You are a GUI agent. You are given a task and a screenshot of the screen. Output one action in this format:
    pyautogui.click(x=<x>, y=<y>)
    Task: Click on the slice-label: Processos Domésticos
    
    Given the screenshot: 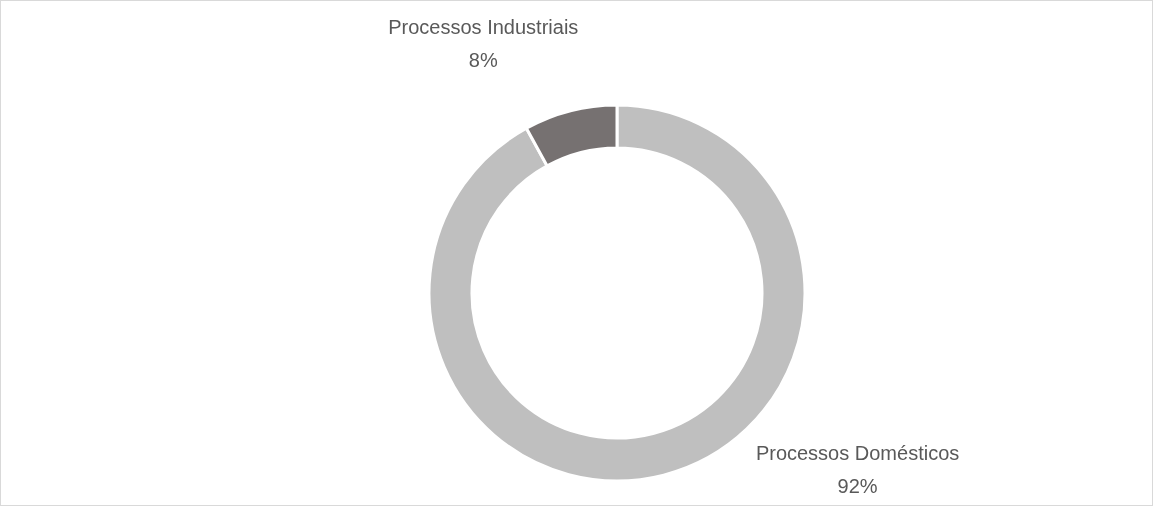 What is the action you would take?
    pyautogui.click(x=857, y=453)
    